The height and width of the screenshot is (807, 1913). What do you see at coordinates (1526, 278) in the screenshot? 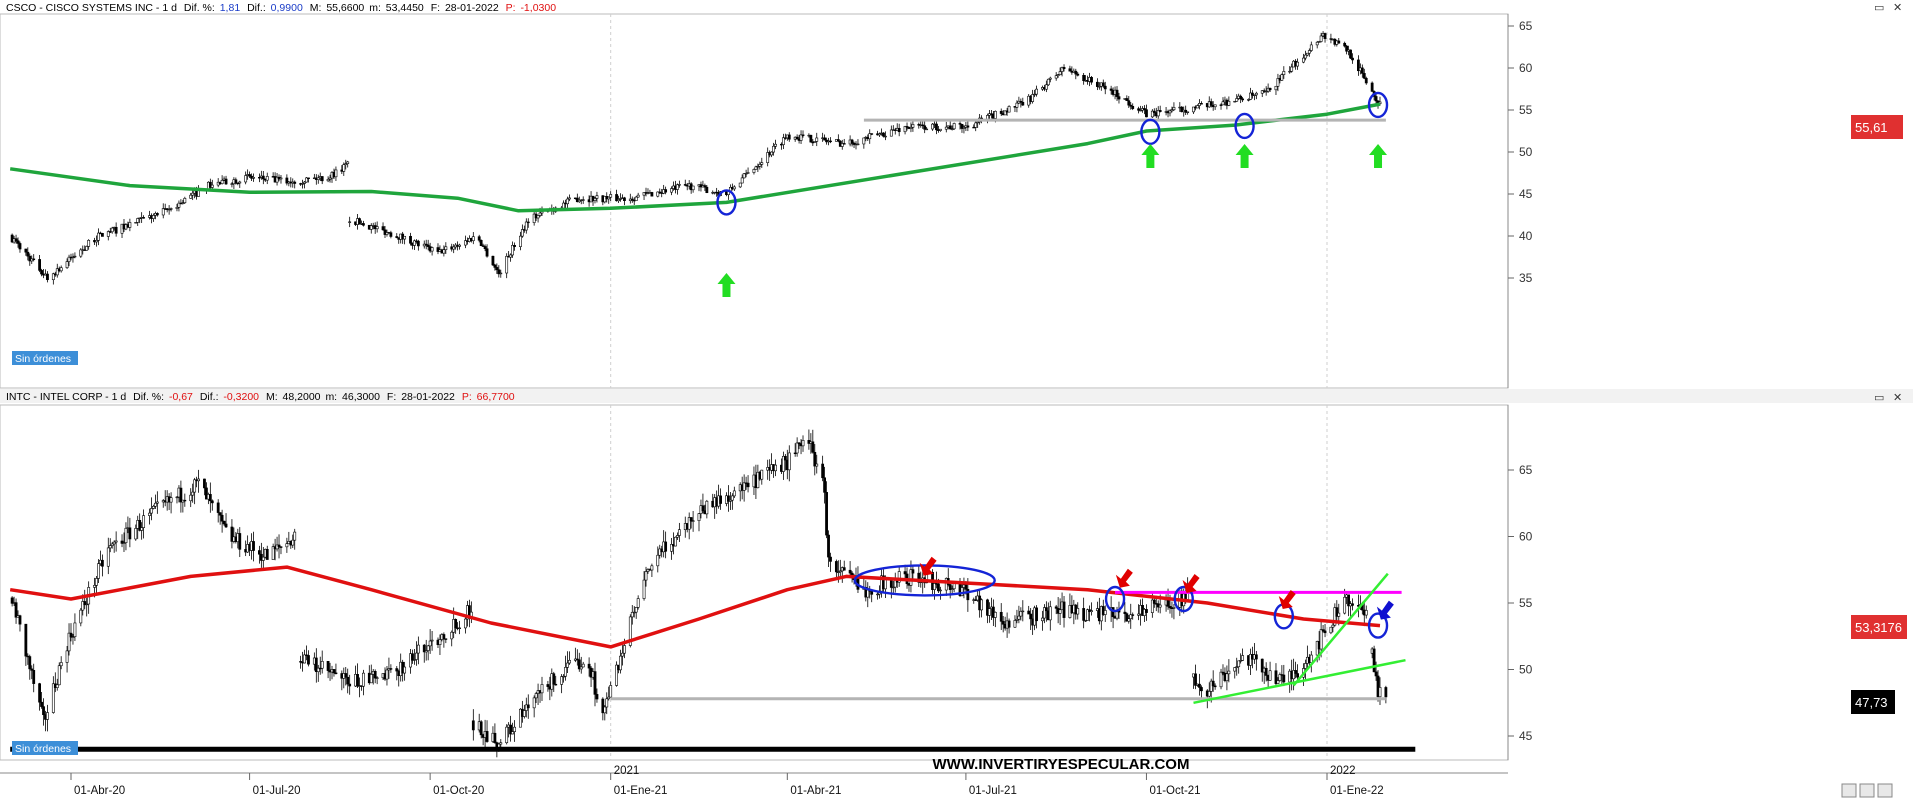
I see `y-tick-label: 35` at bounding box center [1526, 278].